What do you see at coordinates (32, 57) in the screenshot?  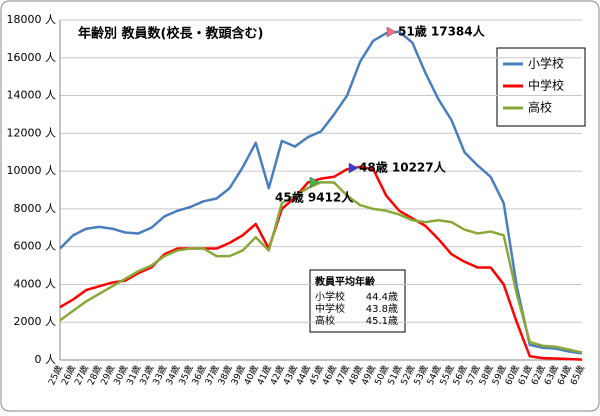 I see `y-tick-label: 16000 人` at bounding box center [32, 57].